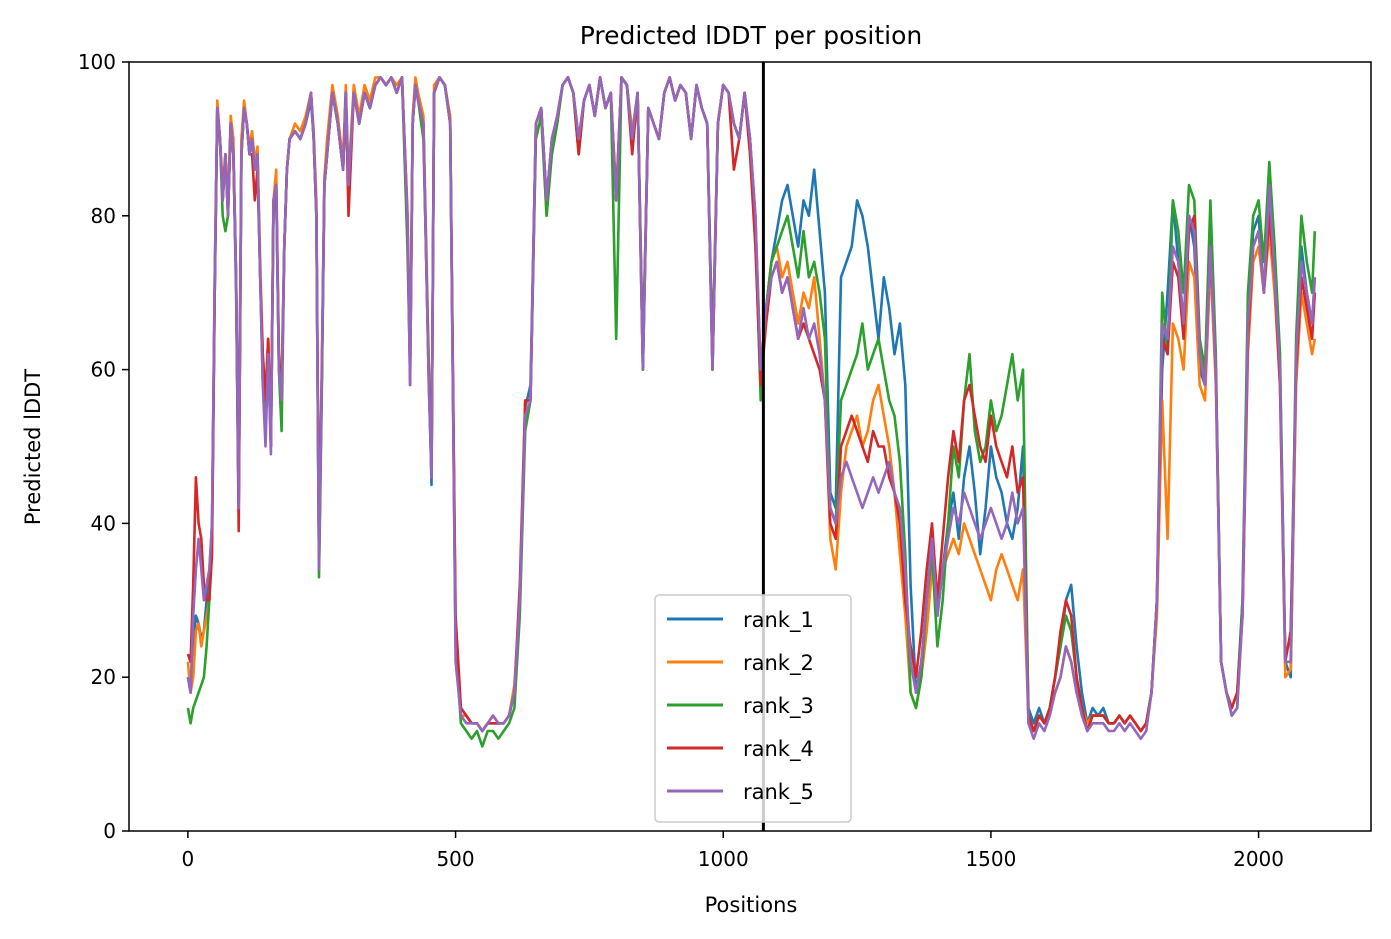 This screenshot has height=939, width=1391. What do you see at coordinates (778, 792) in the screenshot?
I see `legend-label-rank_5: rank_5` at bounding box center [778, 792].